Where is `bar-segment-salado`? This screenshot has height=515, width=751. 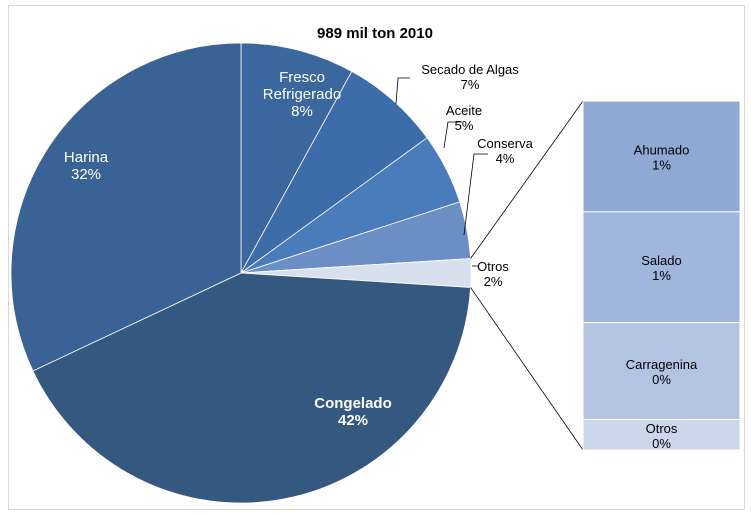
bar-segment-salado is located at coordinates (661, 267).